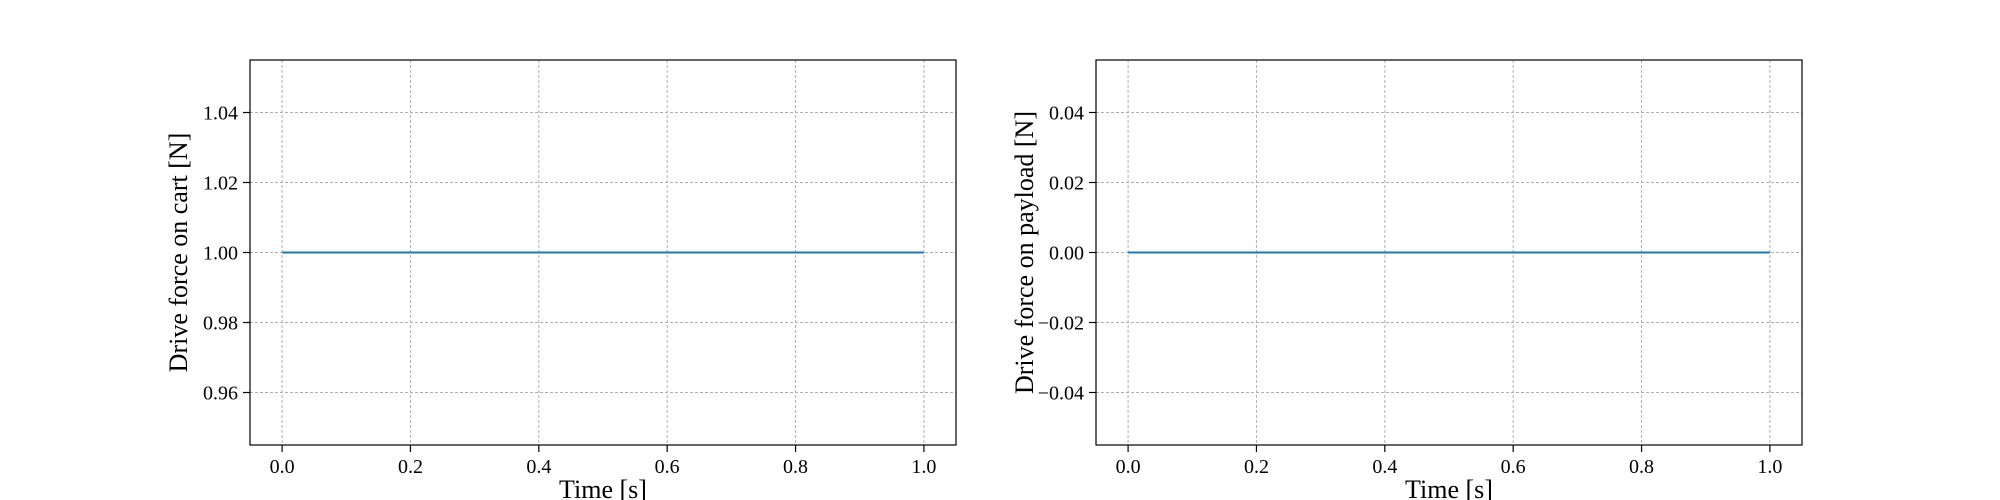 The height and width of the screenshot is (500, 2000). Describe the element at coordinates (1061, 394) in the screenshot. I see `y-tick-label: −0.04` at that location.